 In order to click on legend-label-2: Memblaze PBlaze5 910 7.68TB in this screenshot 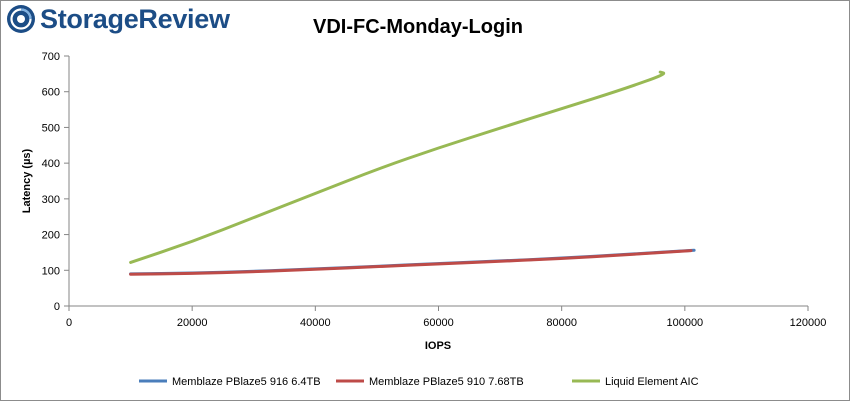, I will do `click(446, 382)`.